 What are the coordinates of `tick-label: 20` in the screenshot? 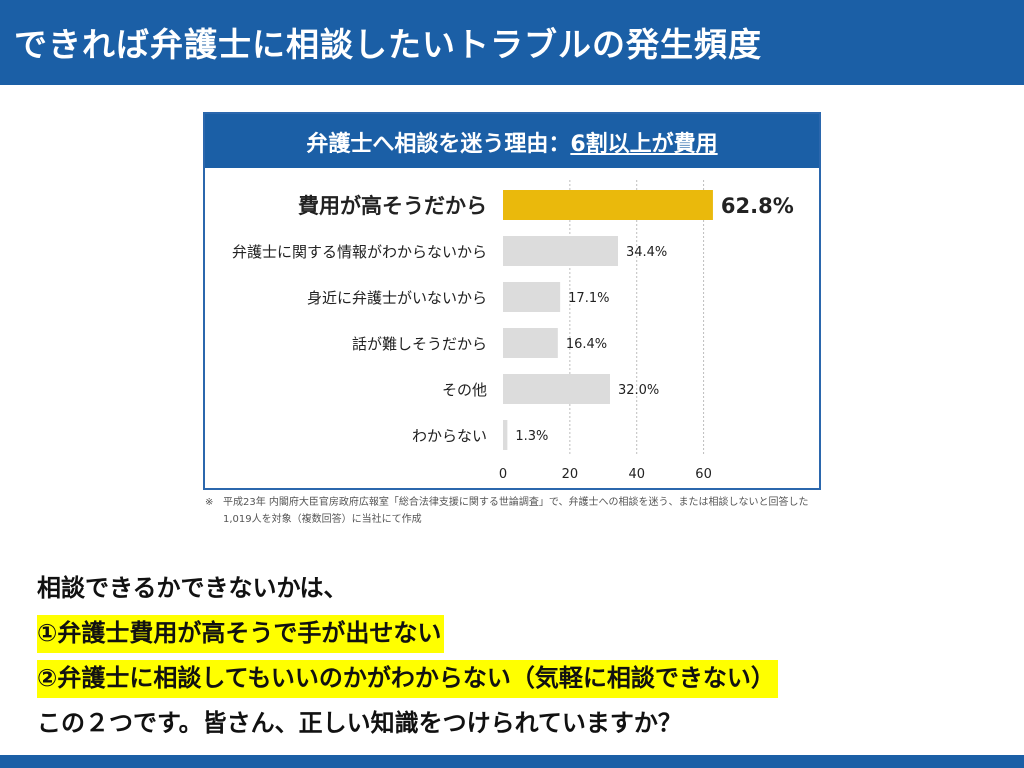 It's located at (570, 474).